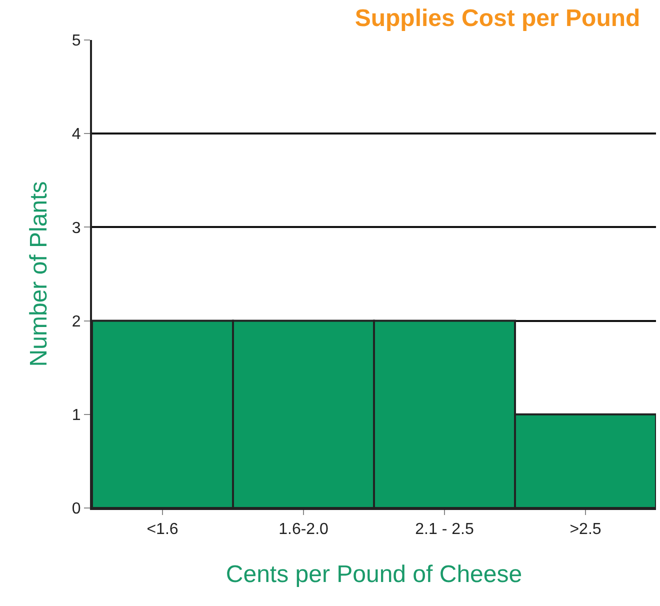  I want to click on x-tick-label: >2.5, so click(586, 529).